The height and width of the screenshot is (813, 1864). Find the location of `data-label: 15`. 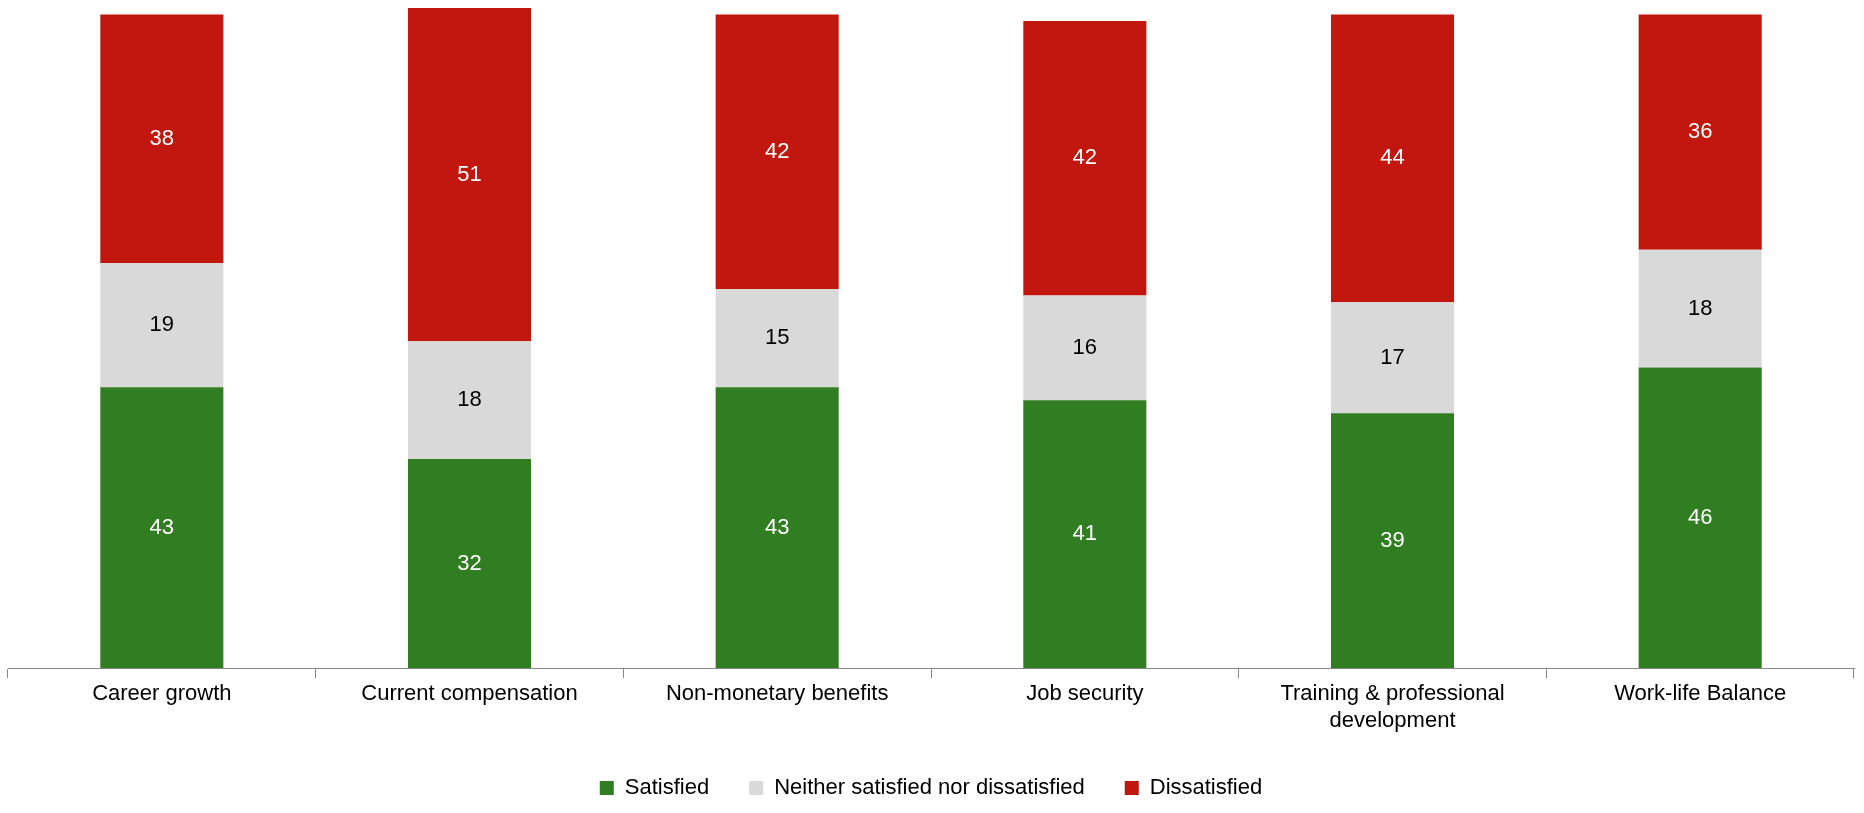

data-label: 15 is located at coordinates (777, 337).